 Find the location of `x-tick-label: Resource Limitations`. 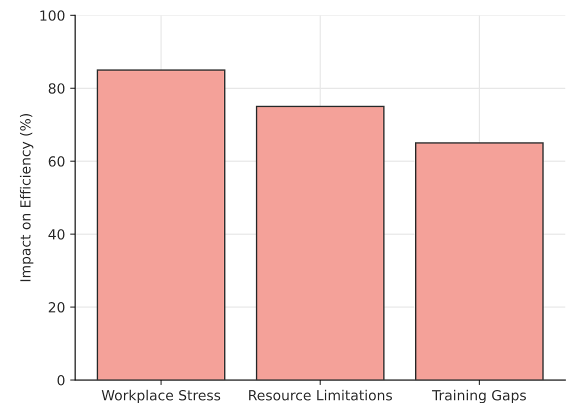

x-tick-label: Resource Limitations is located at coordinates (320, 395).